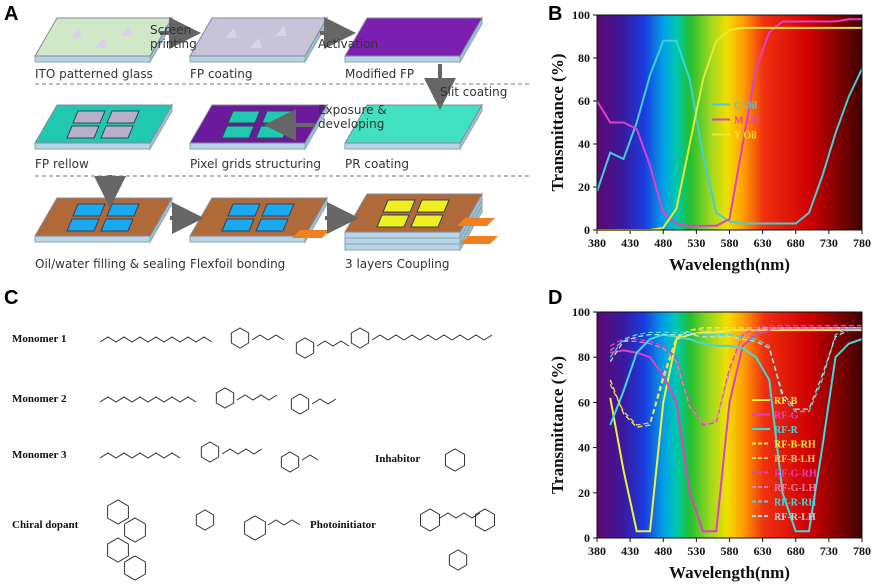 The image size is (892, 586). Describe the element at coordinates (829, 551) in the screenshot. I see `x-tick-label: 730` at that location.